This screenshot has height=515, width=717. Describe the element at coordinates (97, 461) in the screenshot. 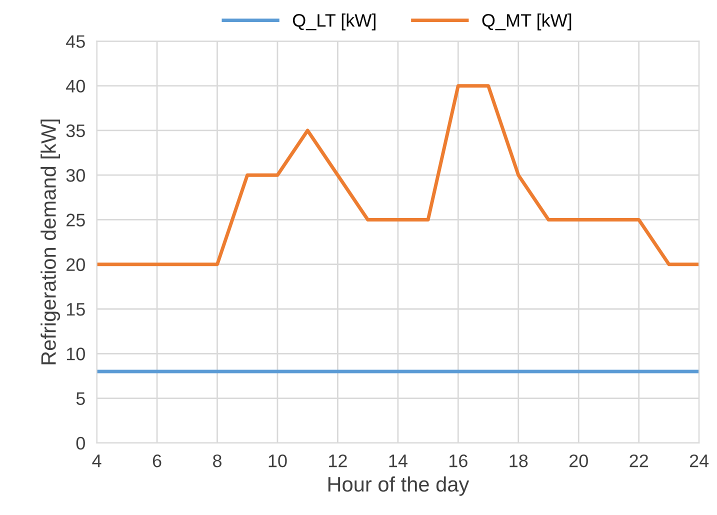

I see `x-tick-label: 4` at that location.